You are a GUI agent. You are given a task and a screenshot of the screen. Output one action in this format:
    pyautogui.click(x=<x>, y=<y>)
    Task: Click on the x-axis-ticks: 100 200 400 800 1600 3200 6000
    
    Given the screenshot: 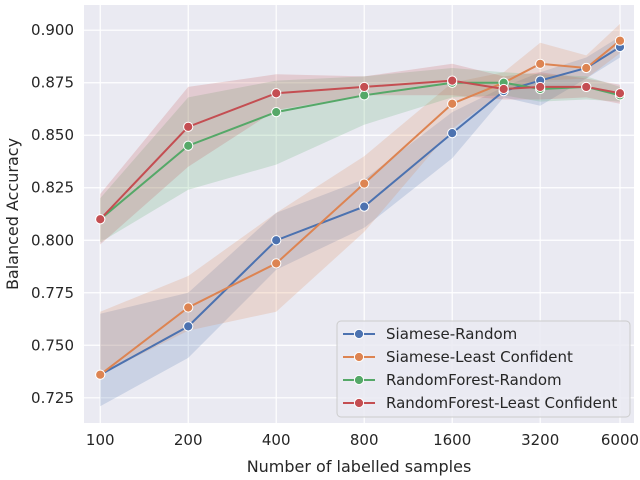 What is the action you would take?
    pyautogui.click(x=362, y=440)
    